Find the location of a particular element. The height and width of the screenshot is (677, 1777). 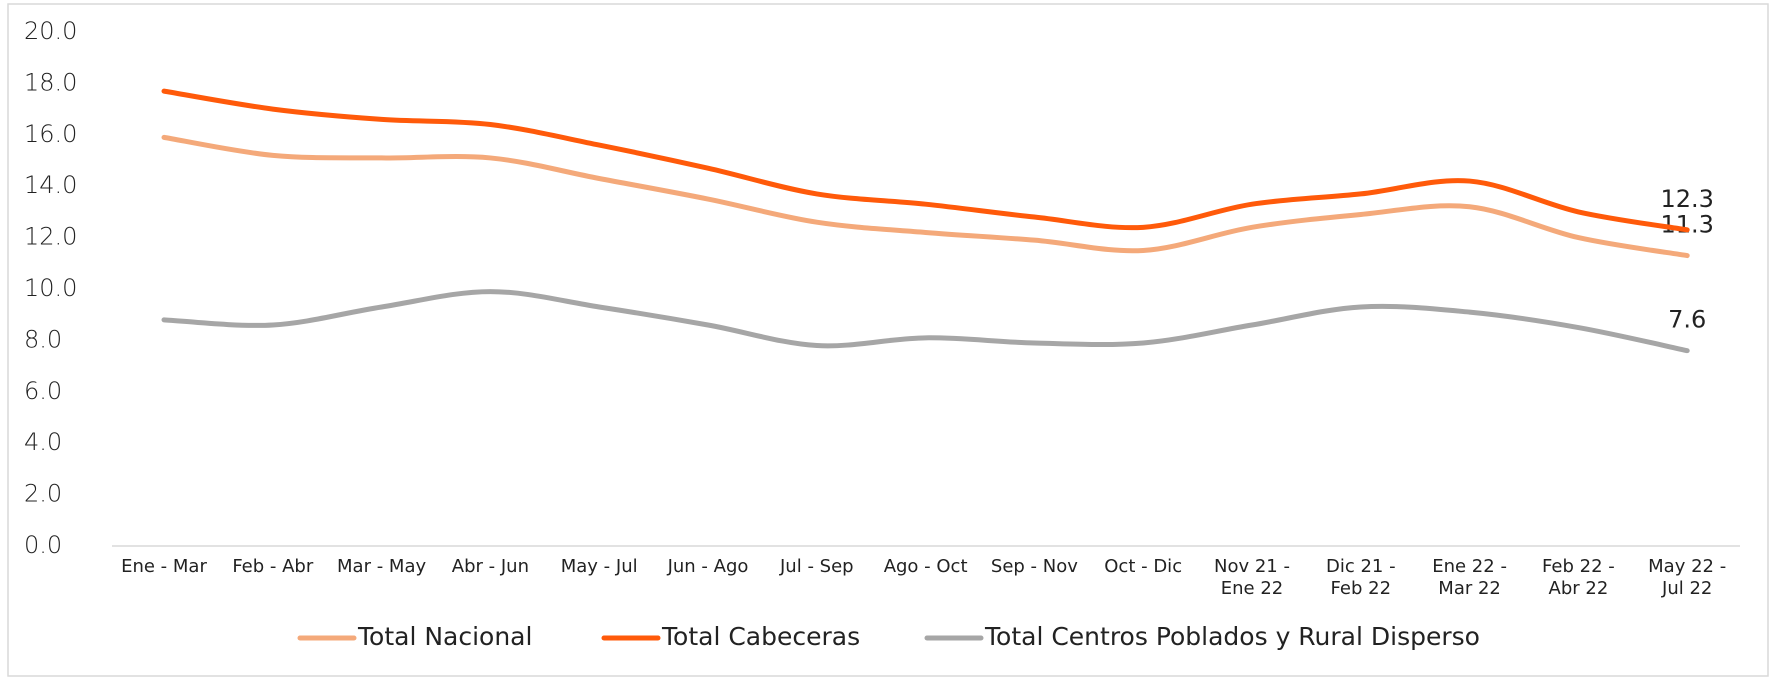

x-tick-label: Feb - Abr is located at coordinates (273, 566).